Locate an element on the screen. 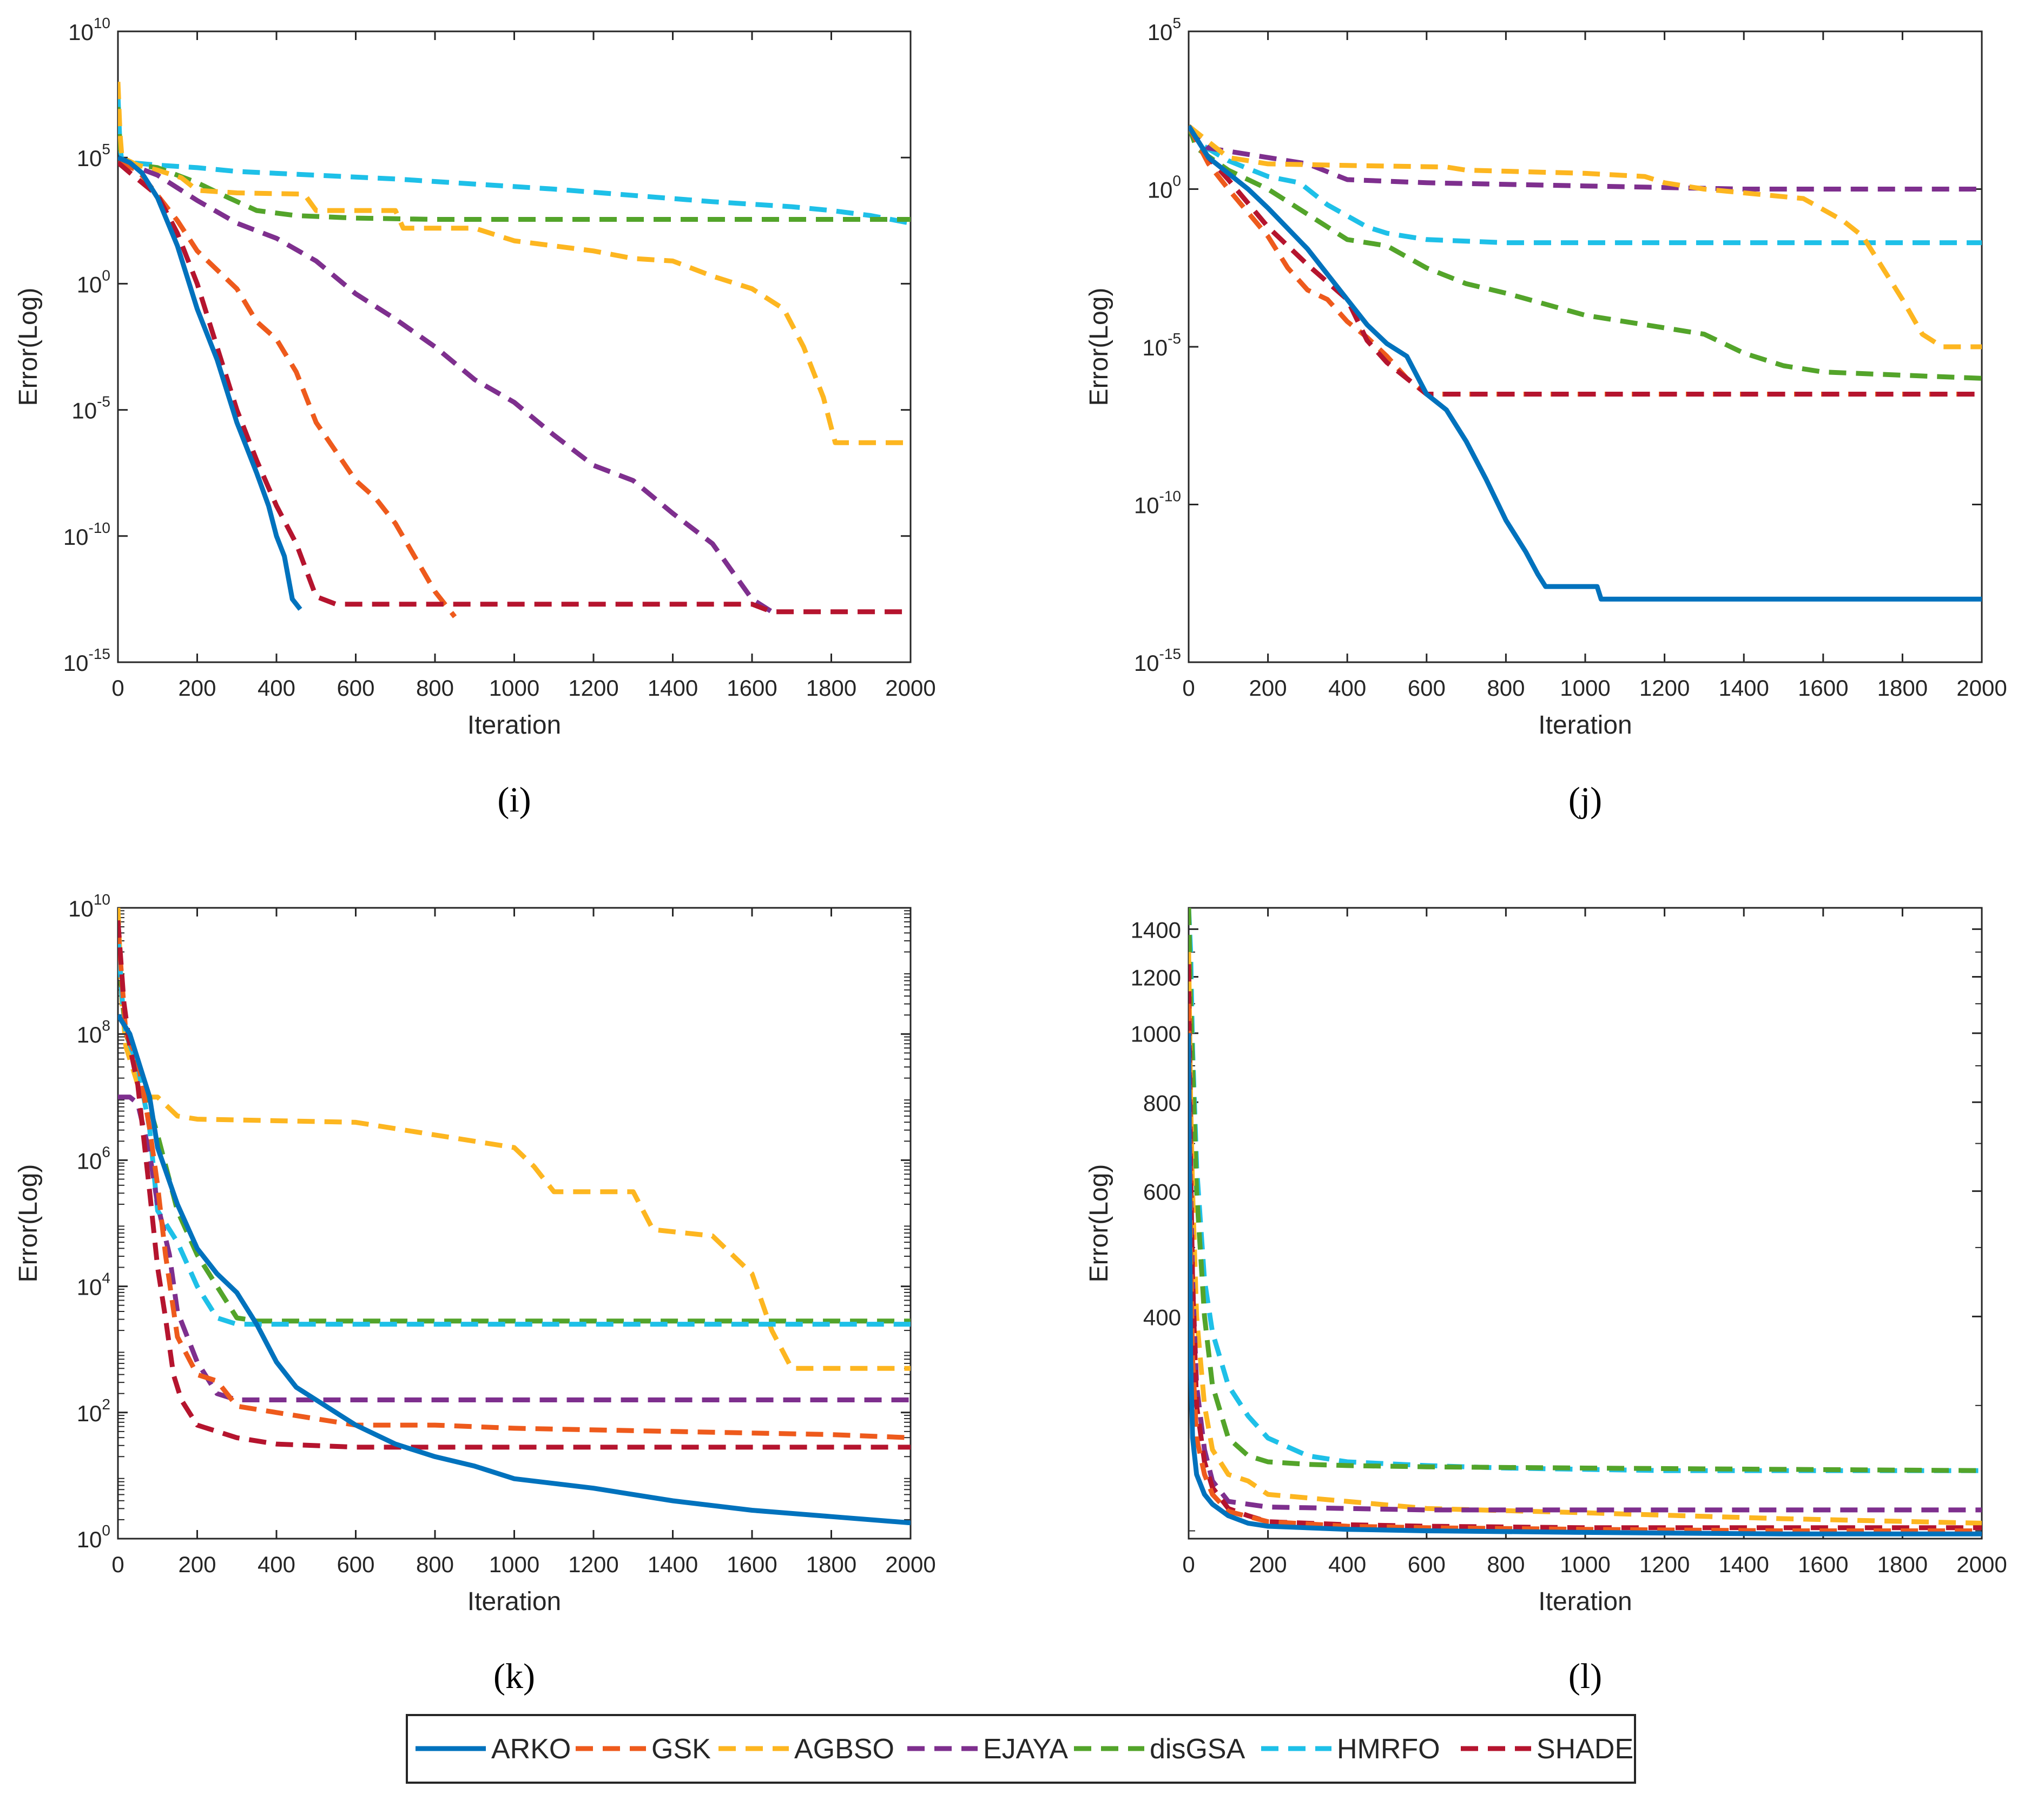 Image resolution: width=2024 pixels, height=1820 pixels. y-tick-label: 1200 is located at coordinates (1156, 978).